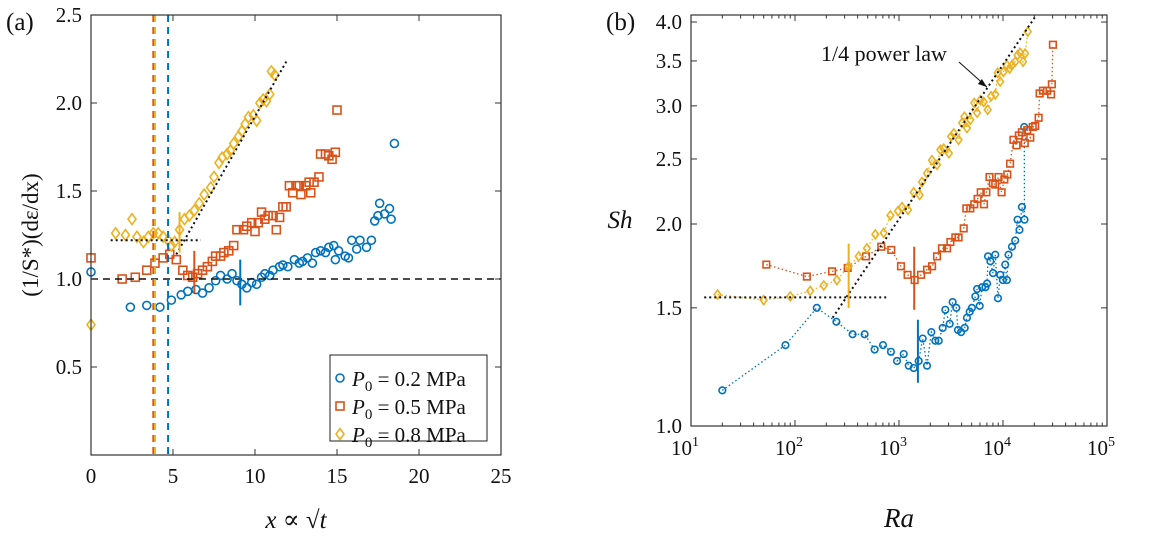 The width and height of the screenshot is (1151, 557). Describe the element at coordinates (91, 476) in the screenshot. I see `x-tick-label: 0` at that location.